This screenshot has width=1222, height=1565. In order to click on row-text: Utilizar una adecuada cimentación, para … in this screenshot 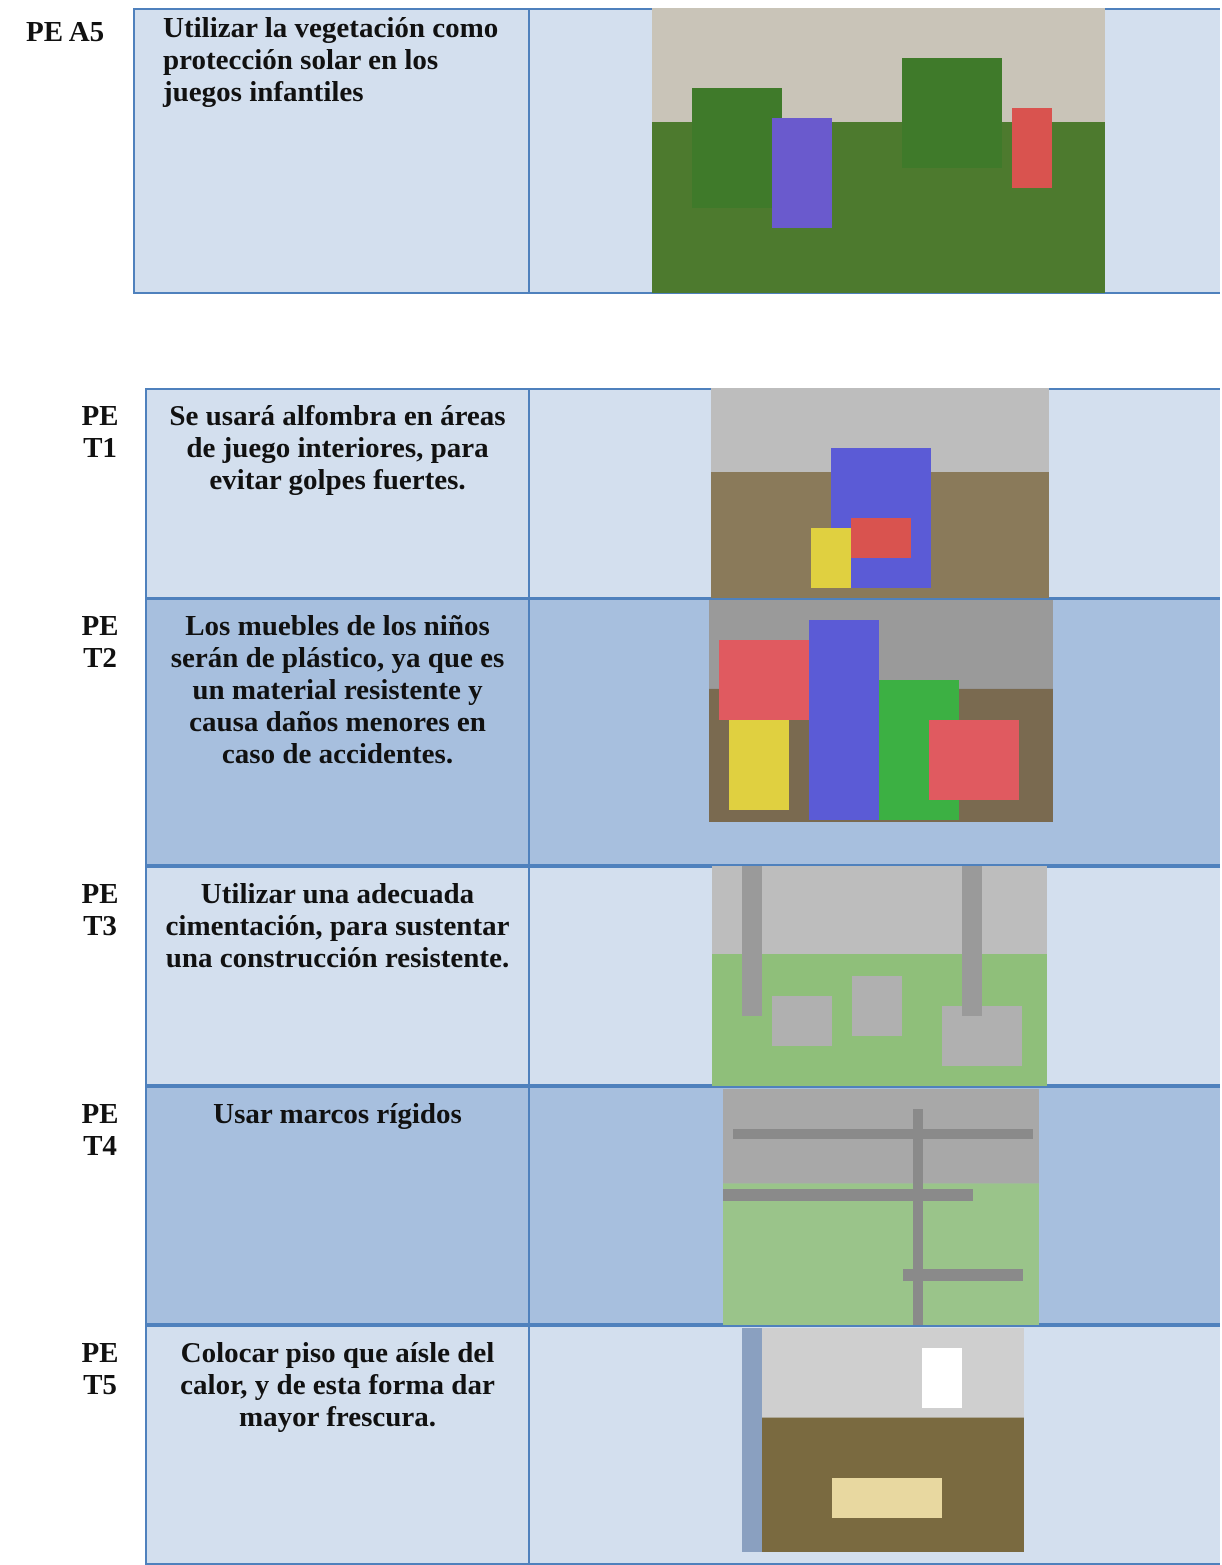, I will do `click(337, 926)`.